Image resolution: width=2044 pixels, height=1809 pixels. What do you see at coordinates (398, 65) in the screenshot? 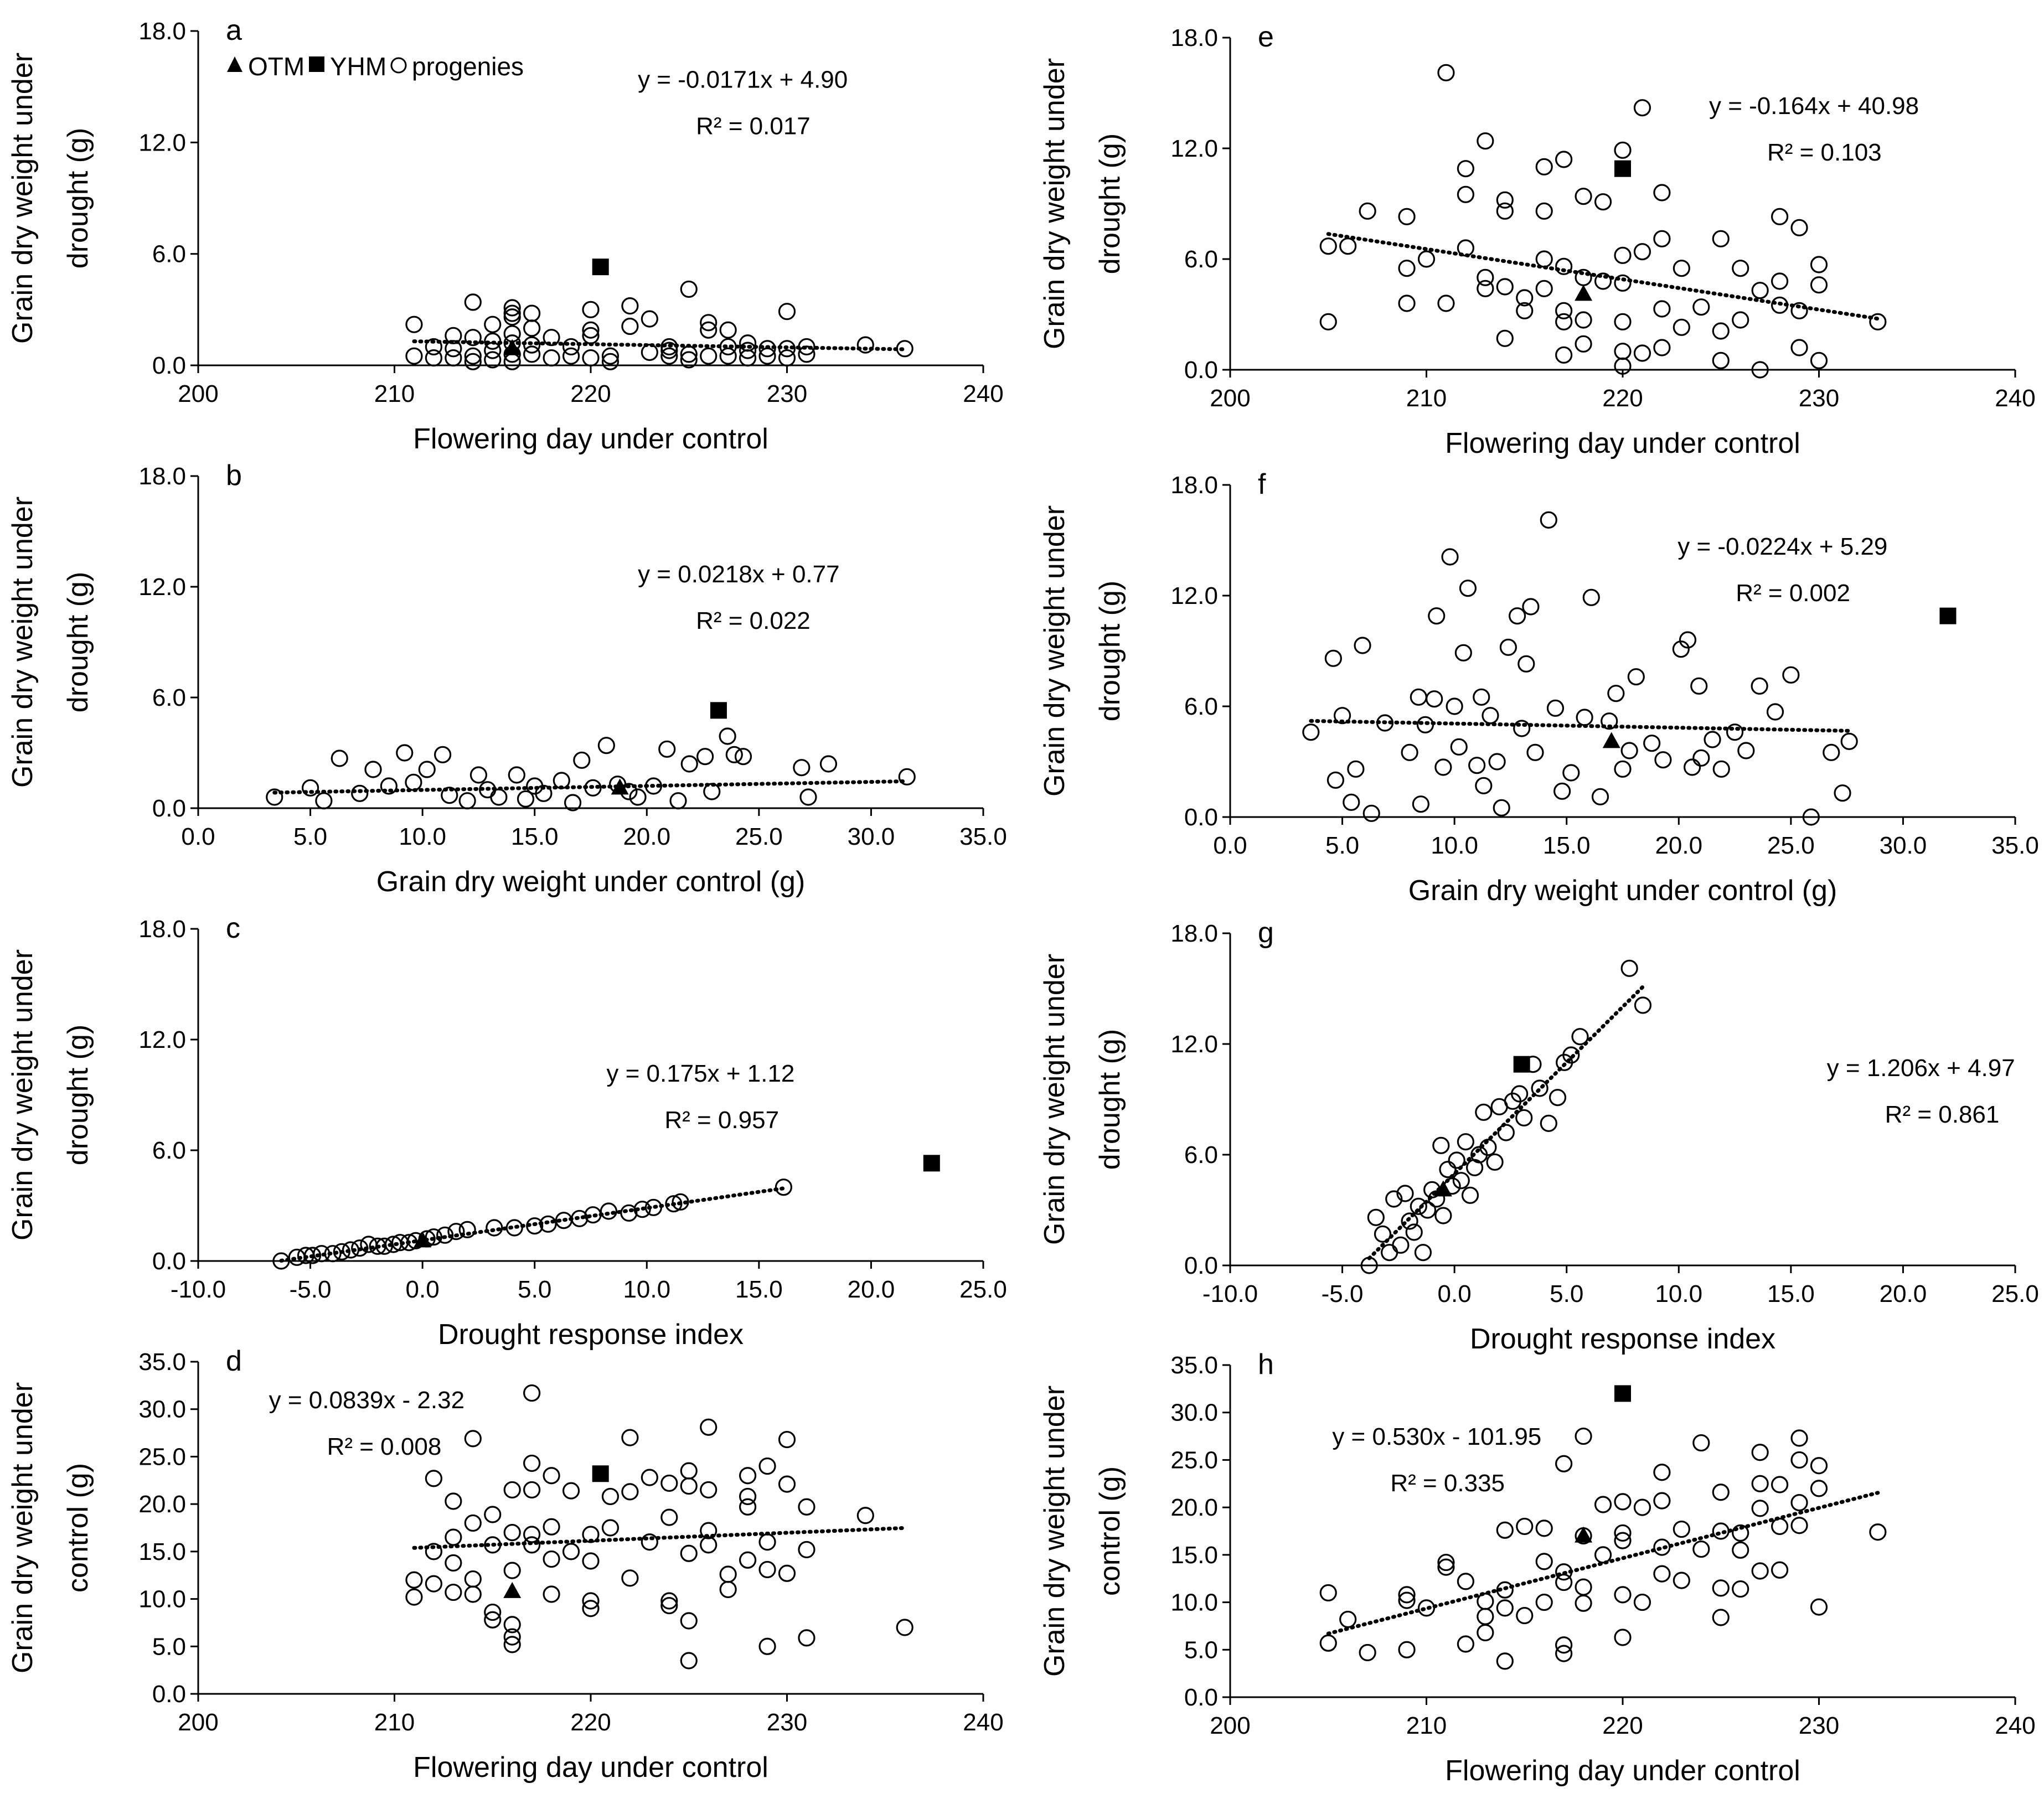
I see `legend-circle-icon` at bounding box center [398, 65].